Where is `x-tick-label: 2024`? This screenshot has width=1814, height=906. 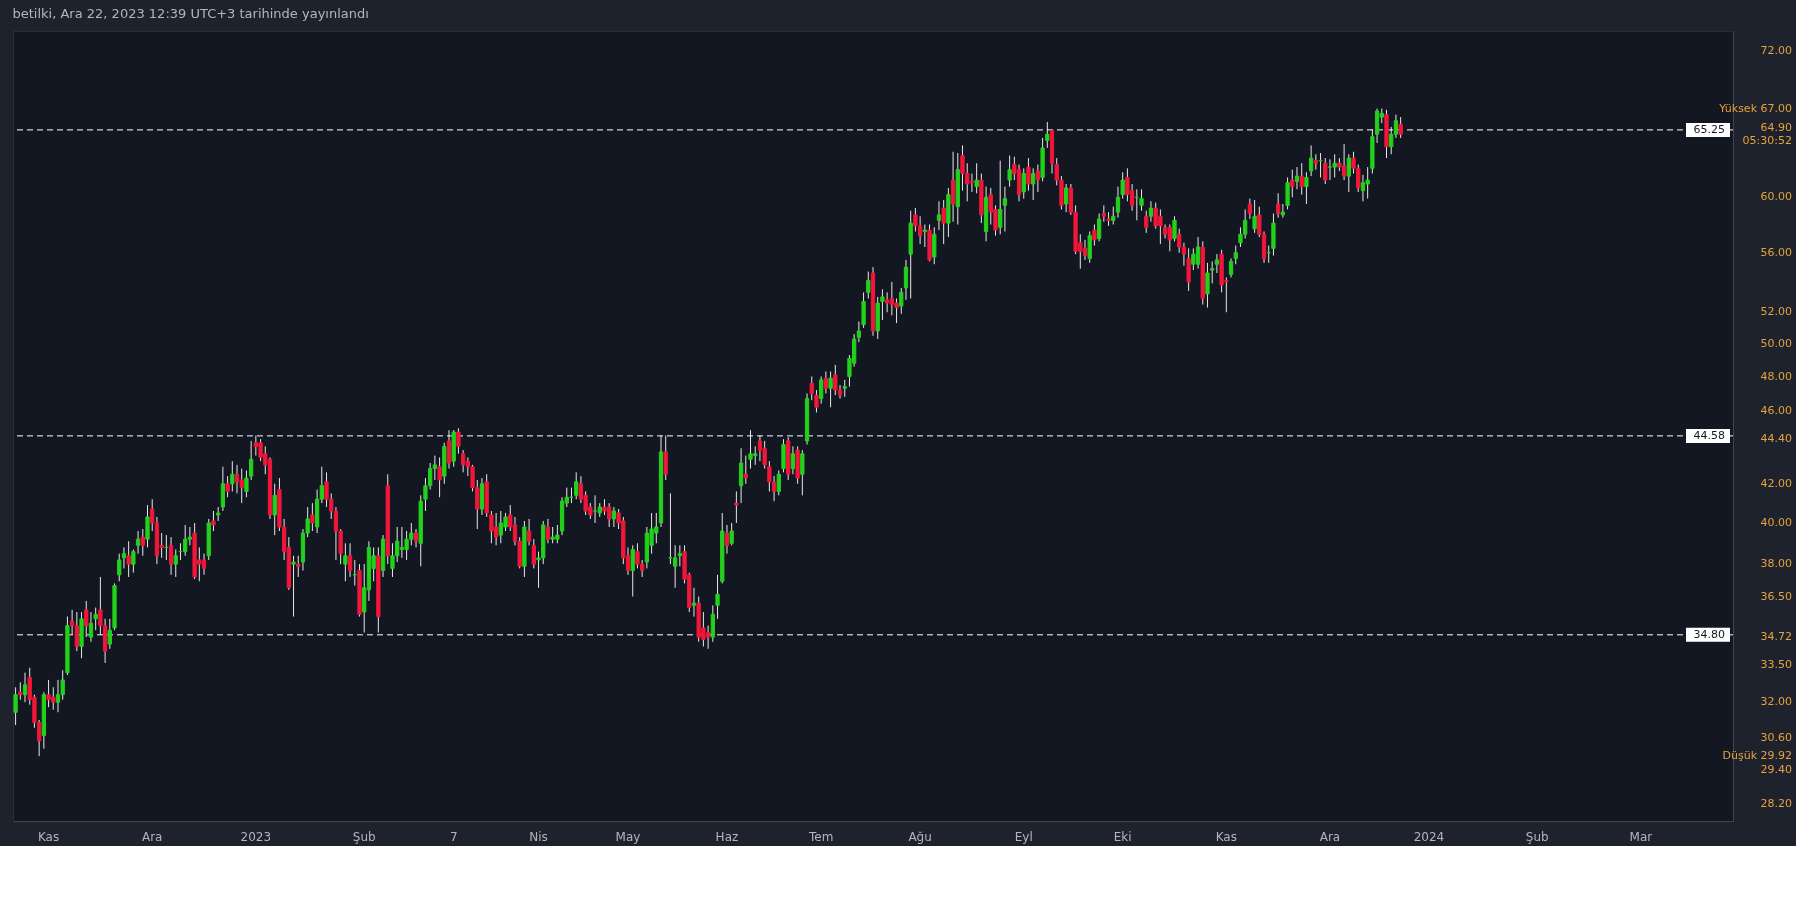 x-tick-label: 2024 is located at coordinates (1429, 836).